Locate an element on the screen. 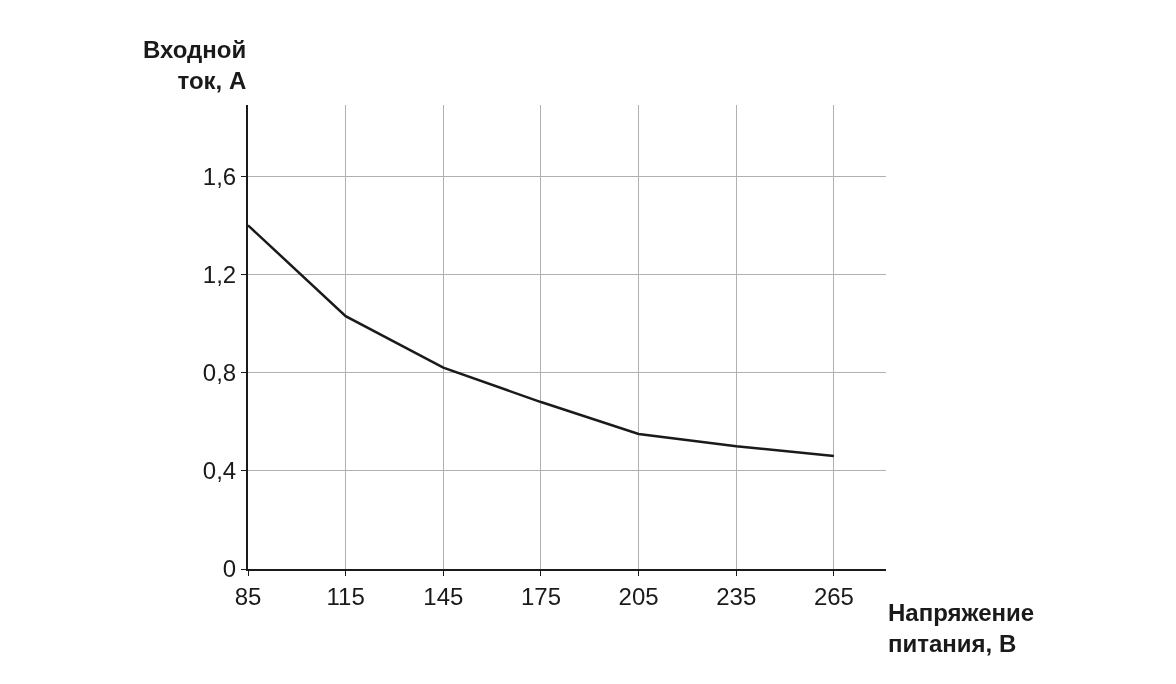  x-tick-label: 145 is located at coordinates (443, 596).